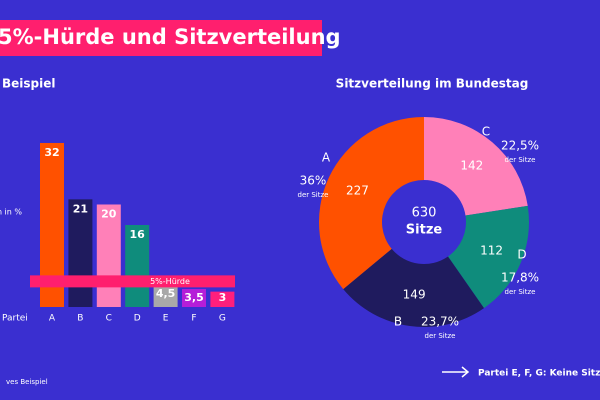 Image resolution: width=600 pixels, height=400 pixels. I want to click on x-tick-label: C, so click(109, 319).